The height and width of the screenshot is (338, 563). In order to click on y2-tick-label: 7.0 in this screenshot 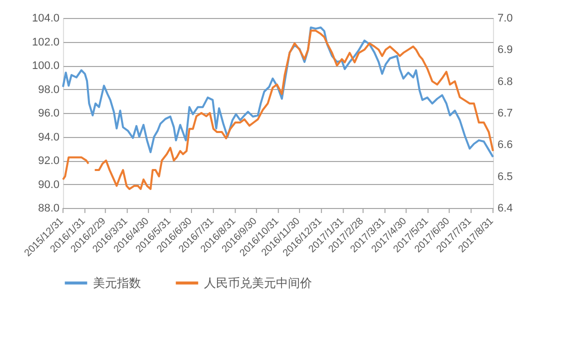, I will do `click(505, 18)`.